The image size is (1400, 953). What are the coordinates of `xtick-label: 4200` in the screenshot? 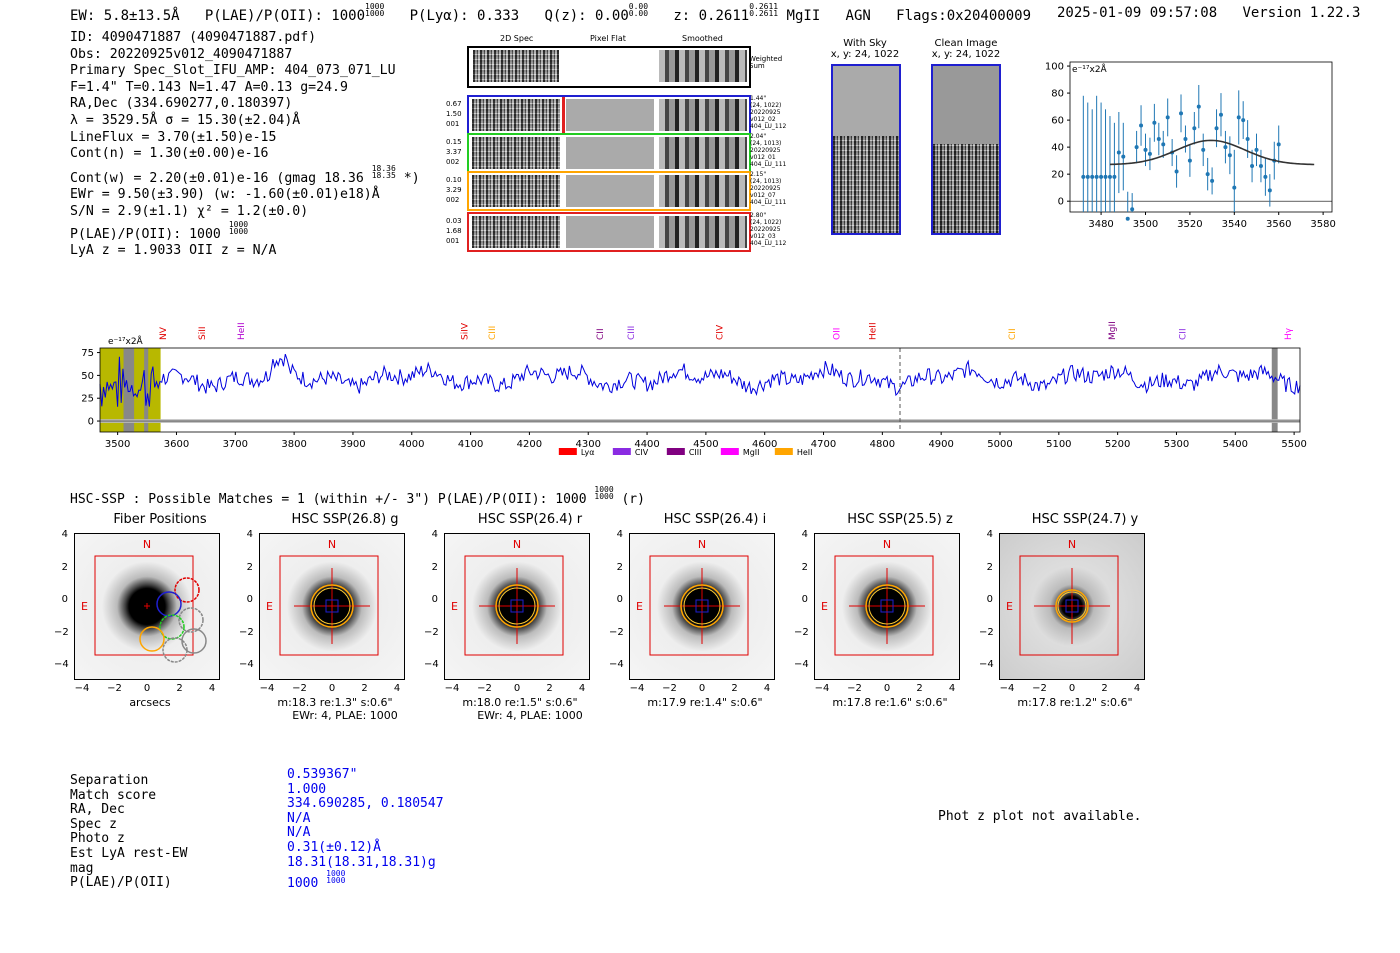 It's located at (529, 444).